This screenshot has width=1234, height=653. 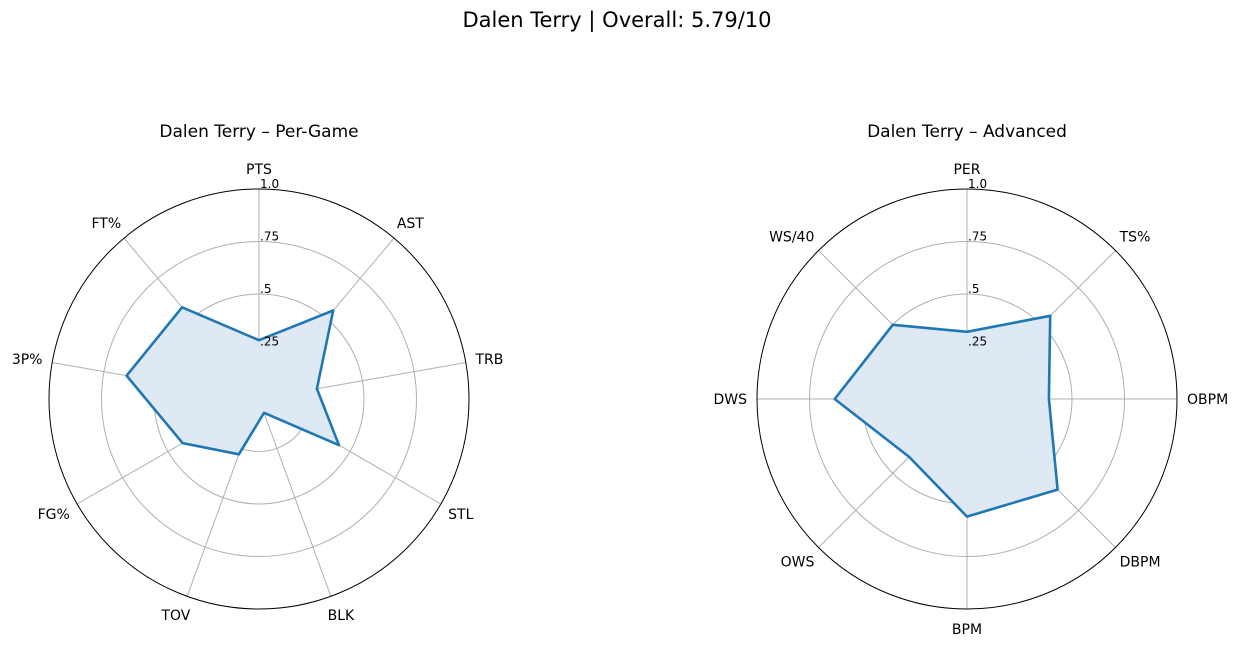 What do you see at coordinates (966, 170) in the screenshot?
I see `category-label: PER` at bounding box center [966, 170].